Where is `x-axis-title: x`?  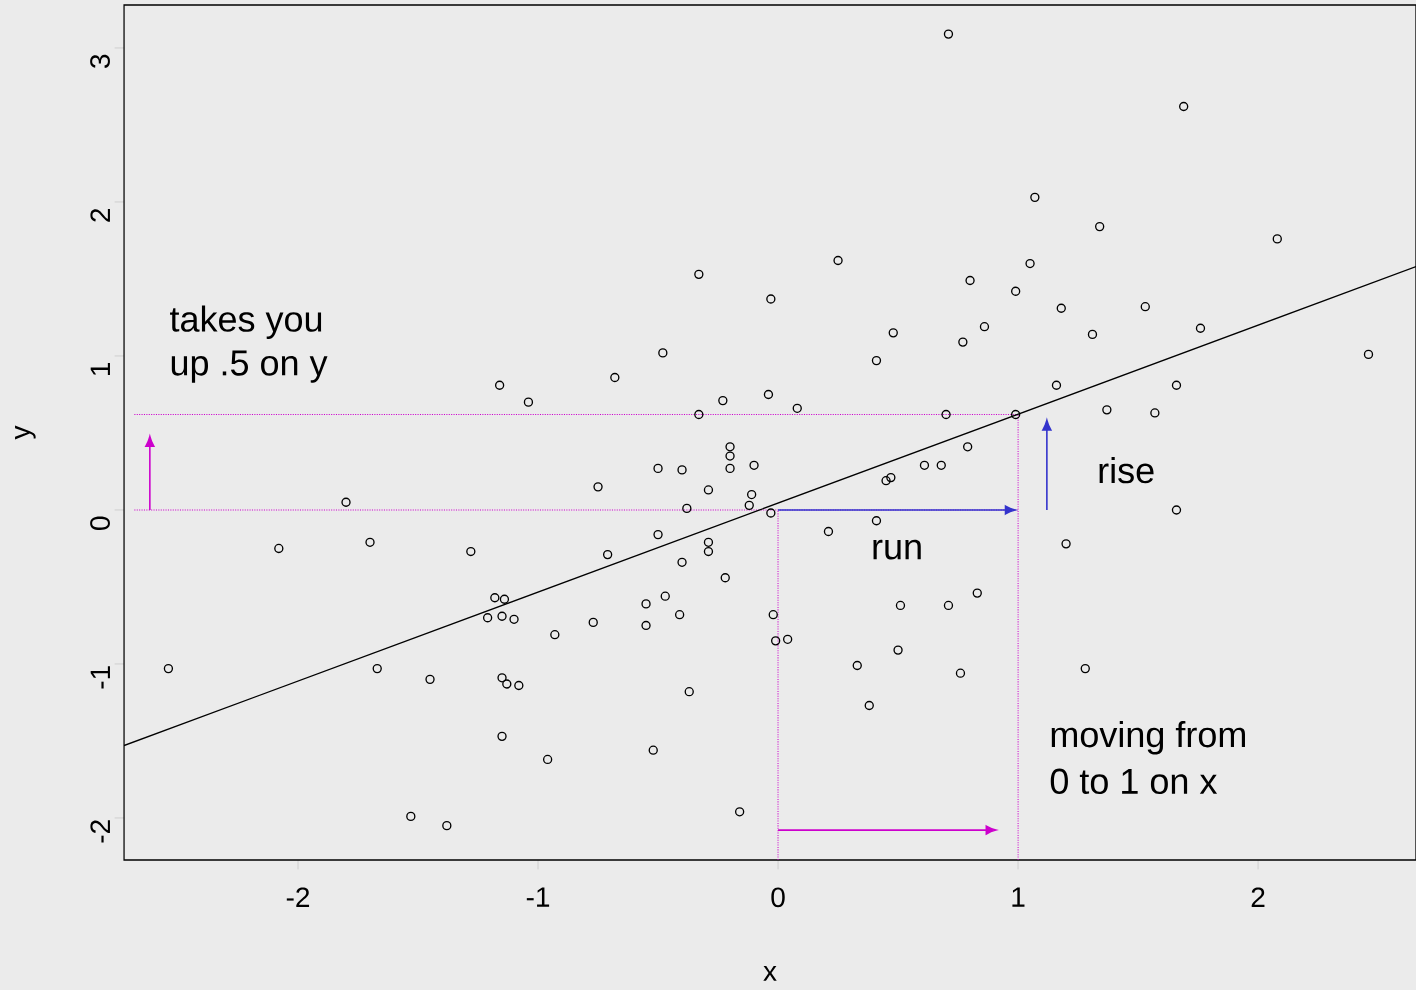
x-axis-title: x is located at coordinates (770, 973).